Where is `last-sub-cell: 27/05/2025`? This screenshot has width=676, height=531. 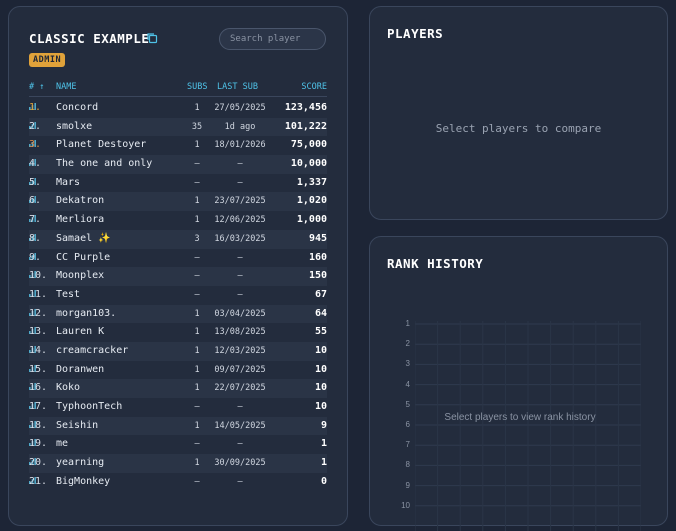
last-sub-cell: 27/05/2025 is located at coordinates (240, 108).